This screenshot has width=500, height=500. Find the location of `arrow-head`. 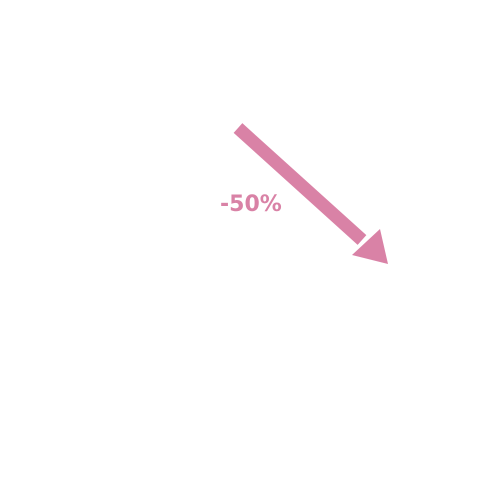

arrow-head is located at coordinates (370, 246).